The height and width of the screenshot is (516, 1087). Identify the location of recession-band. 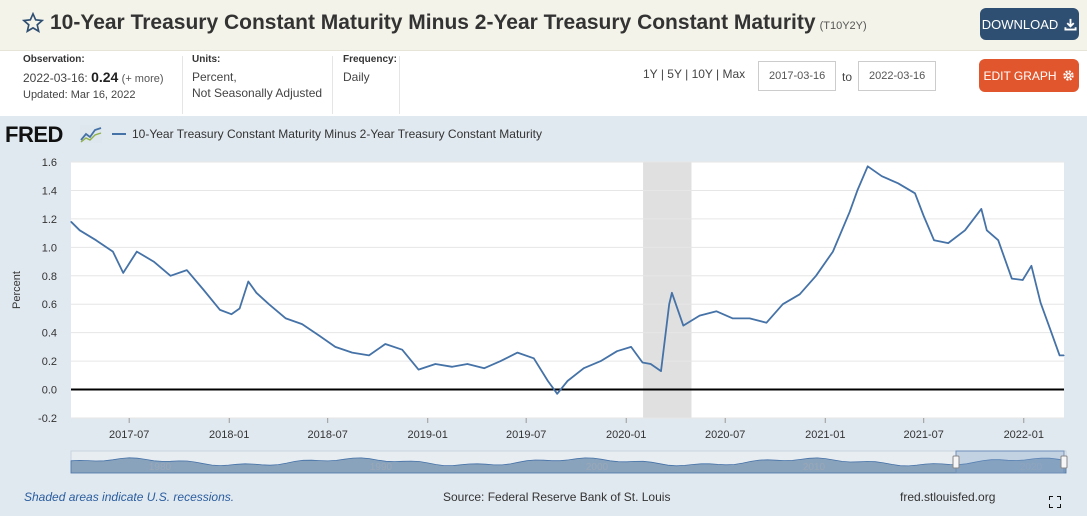
(667, 290).